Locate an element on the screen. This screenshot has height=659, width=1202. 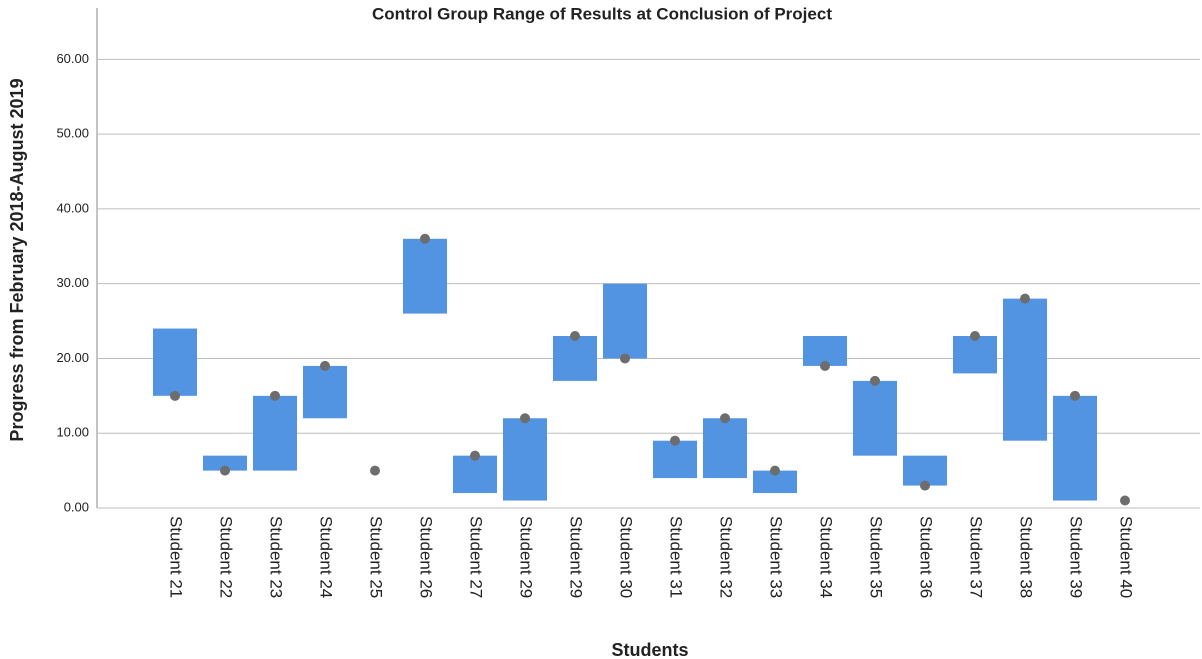
x-tick-label: Student 30 is located at coordinates (626, 557).